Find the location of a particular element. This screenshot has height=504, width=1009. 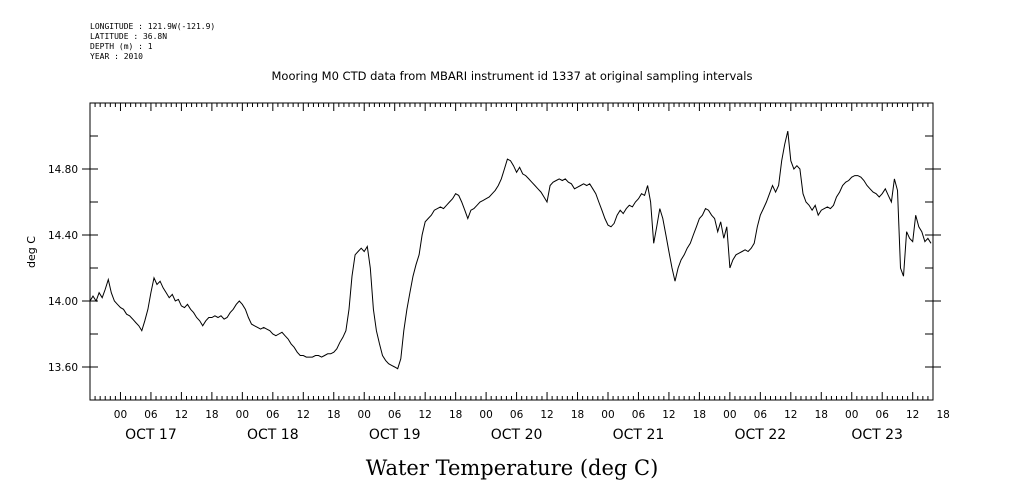

depth-label: DEPTH (m) : 1 is located at coordinates (121, 46).